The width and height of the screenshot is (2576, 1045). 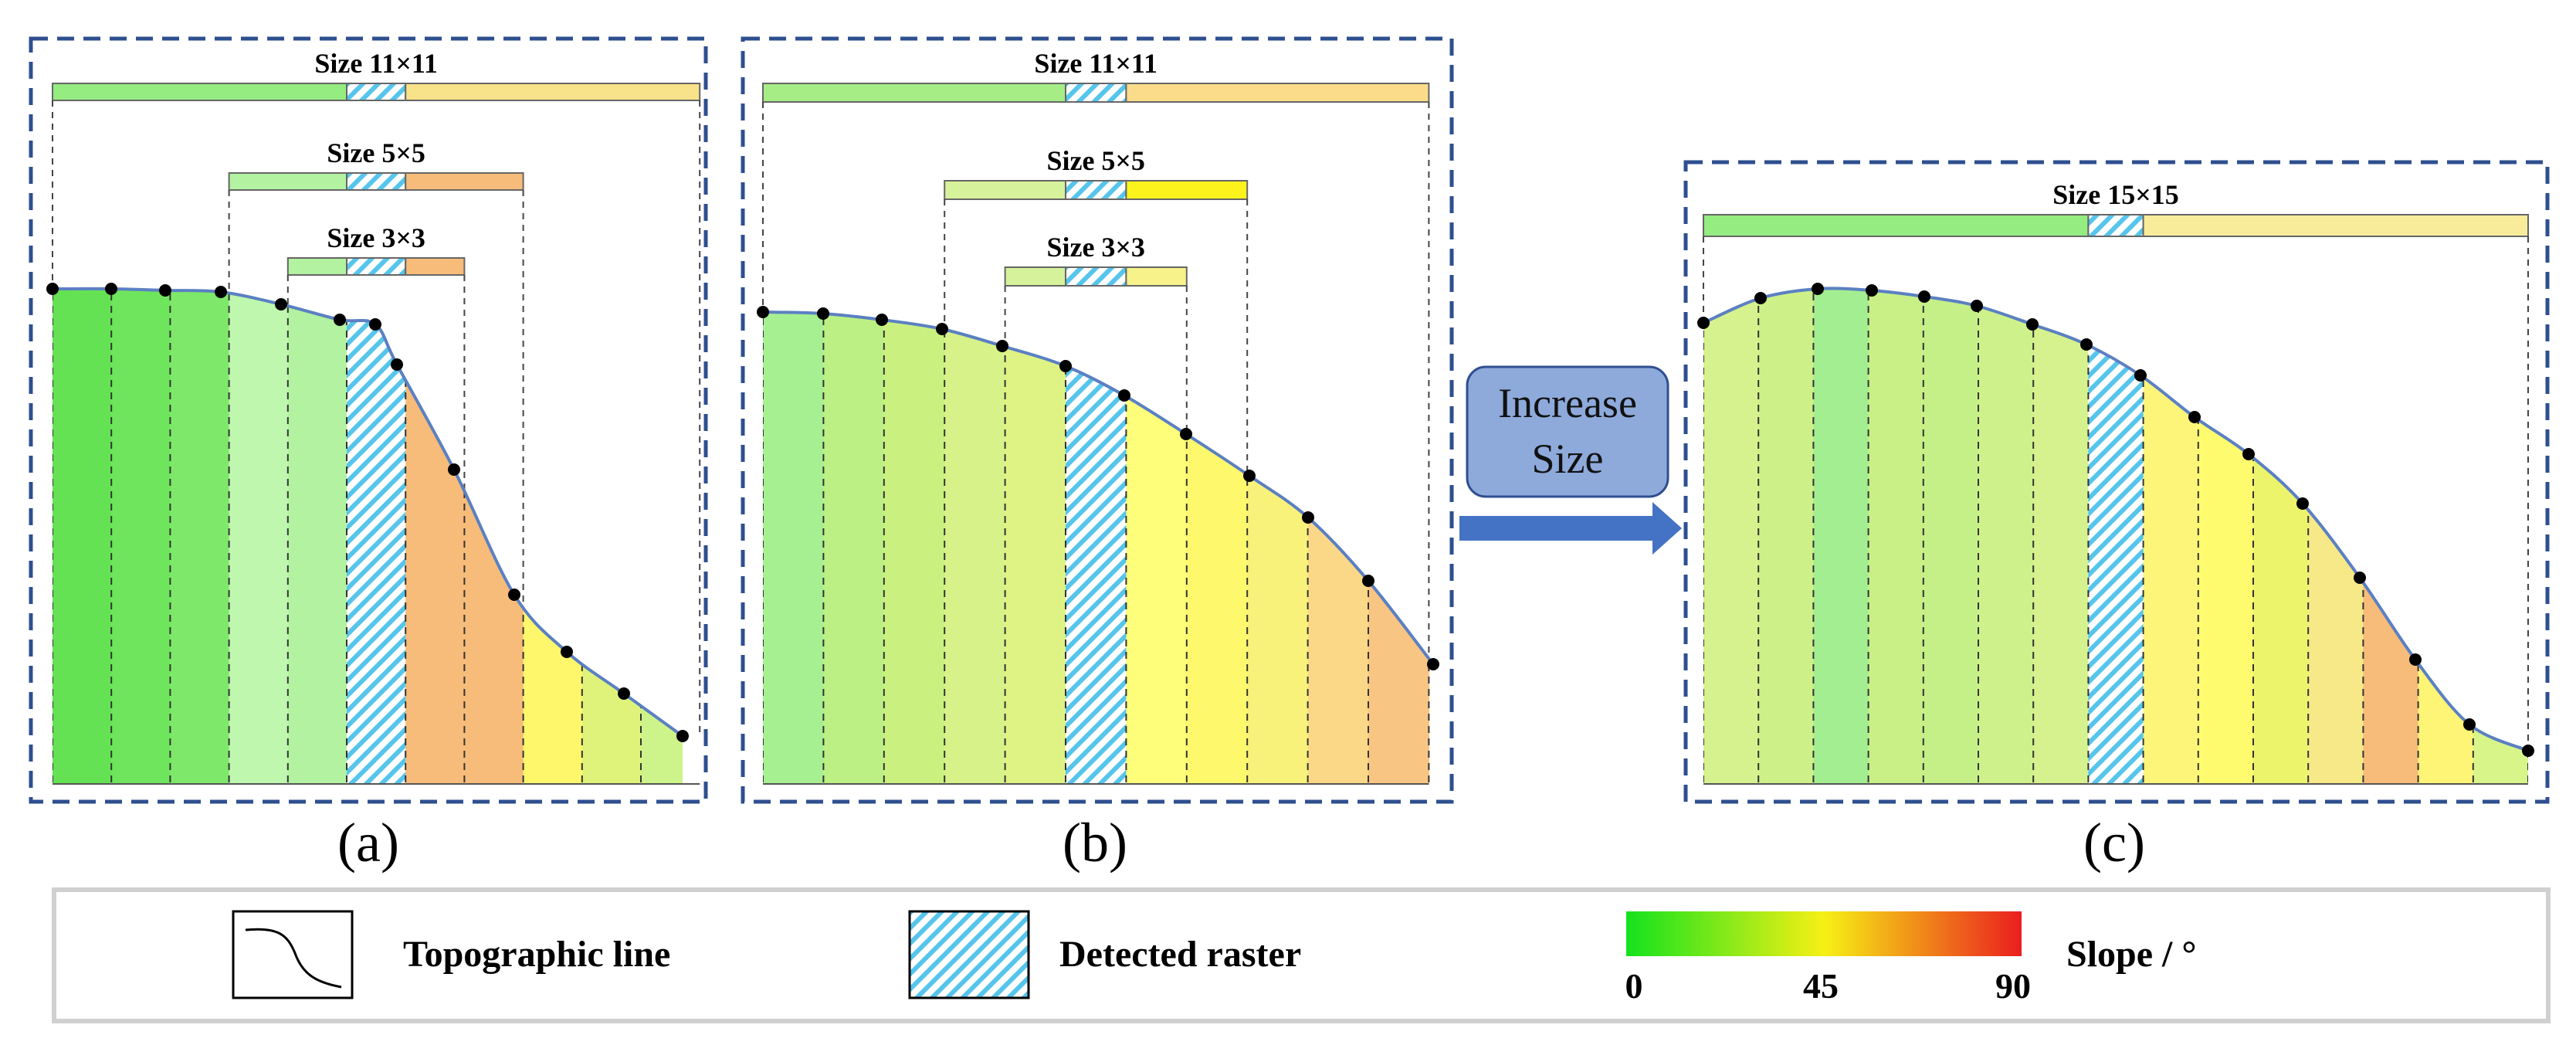 I want to click on topographic-line-swatch, so click(x=293, y=954).